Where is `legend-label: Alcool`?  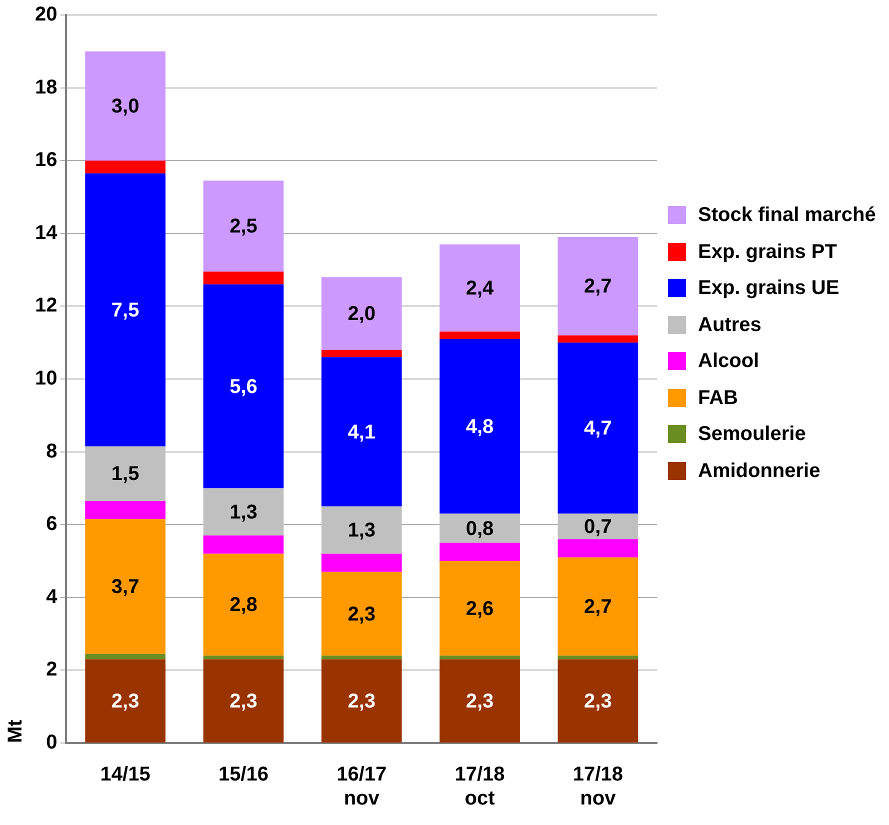 legend-label: Alcool is located at coordinates (729, 361).